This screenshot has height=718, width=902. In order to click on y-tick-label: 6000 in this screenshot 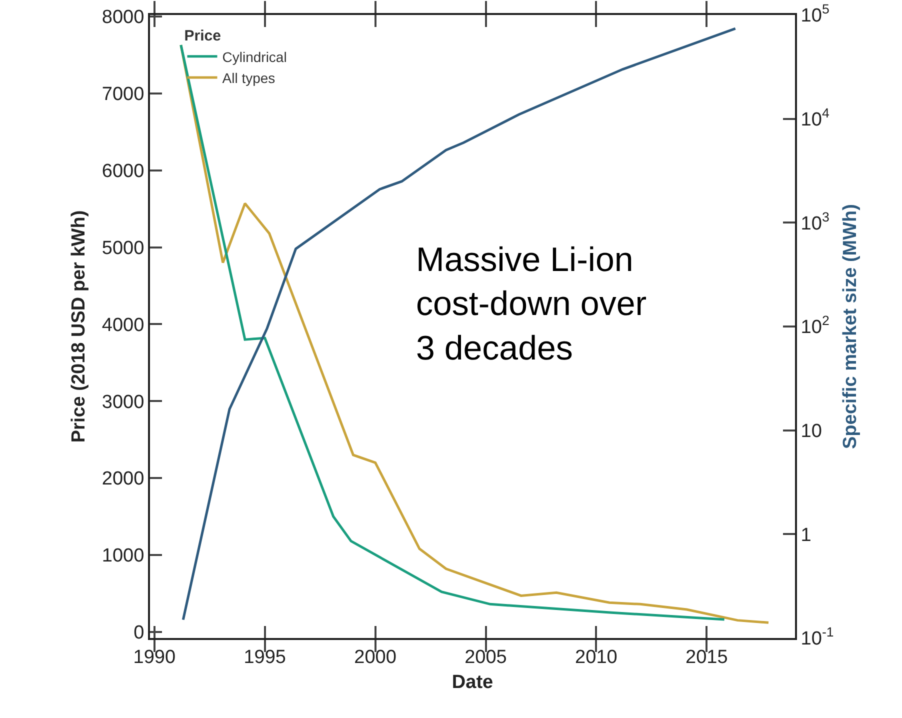, I will do `click(123, 171)`.